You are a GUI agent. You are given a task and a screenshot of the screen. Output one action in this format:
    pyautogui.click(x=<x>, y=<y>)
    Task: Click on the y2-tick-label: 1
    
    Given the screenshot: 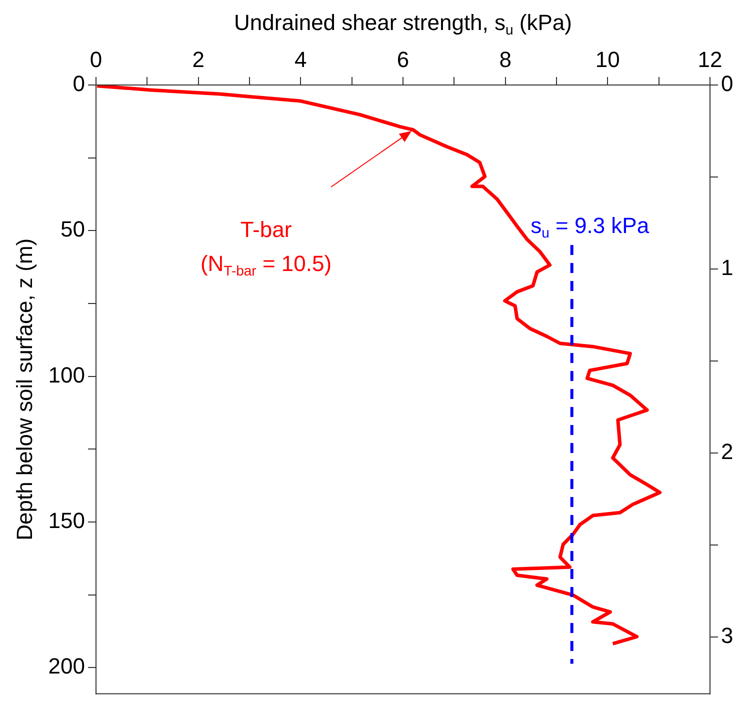 What is the action you would take?
    pyautogui.click(x=727, y=267)
    